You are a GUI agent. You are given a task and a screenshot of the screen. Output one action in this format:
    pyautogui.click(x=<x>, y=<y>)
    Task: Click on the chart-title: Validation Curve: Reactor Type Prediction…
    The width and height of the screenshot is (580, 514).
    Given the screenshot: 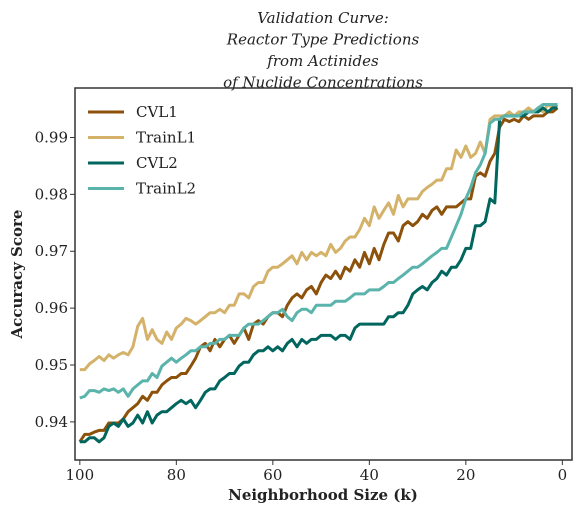 What is the action you would take?
    pyautogui.click(x=323, y=50)
    